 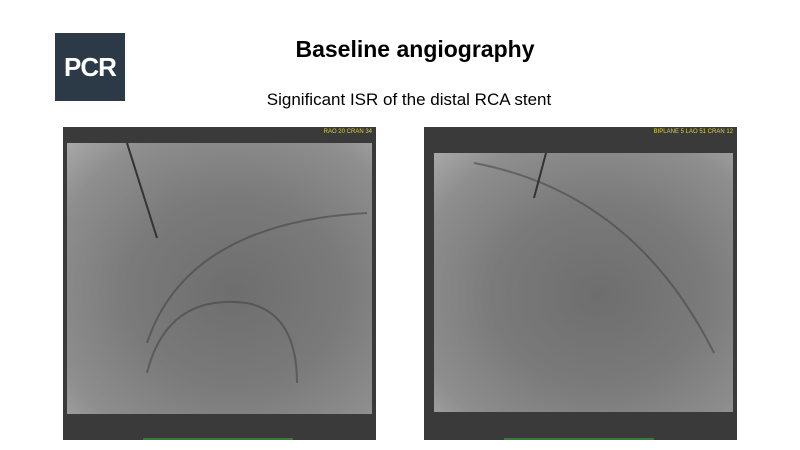 I want to click on logo-text: PCR, so click(x=90, y=66).